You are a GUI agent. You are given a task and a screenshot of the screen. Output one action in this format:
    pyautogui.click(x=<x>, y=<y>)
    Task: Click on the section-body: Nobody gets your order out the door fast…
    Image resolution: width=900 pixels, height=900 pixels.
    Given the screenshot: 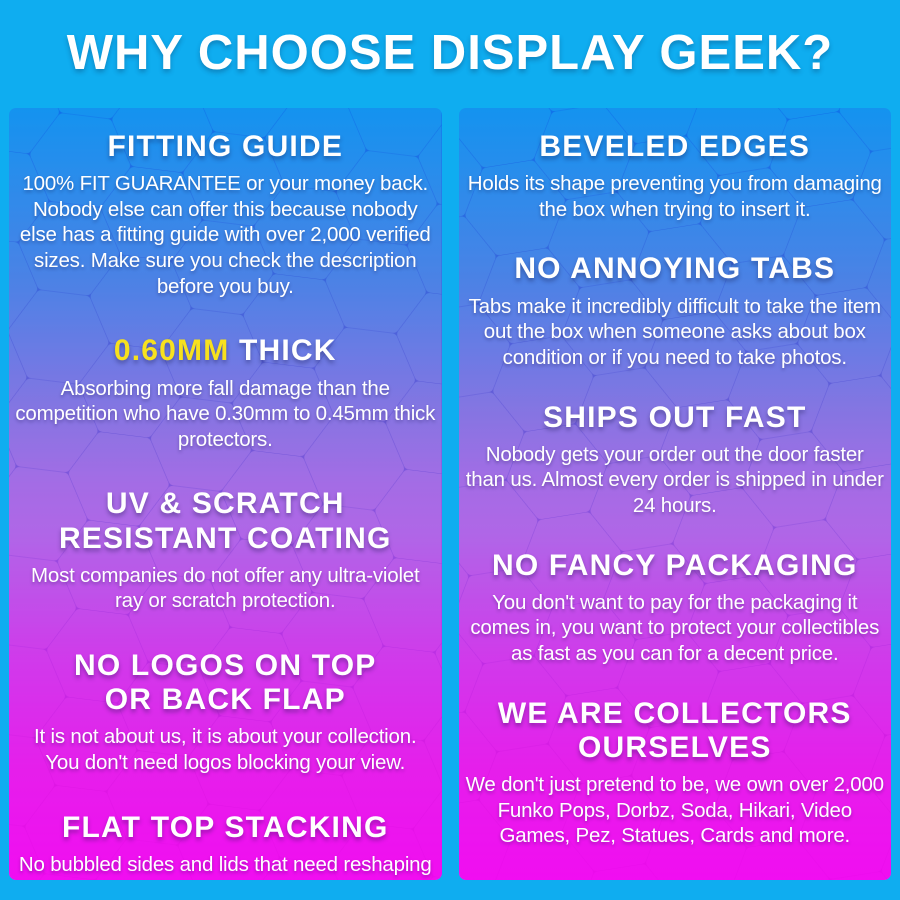 What is the action you would take?
    pyautogui.click(x=674, y=479)
    